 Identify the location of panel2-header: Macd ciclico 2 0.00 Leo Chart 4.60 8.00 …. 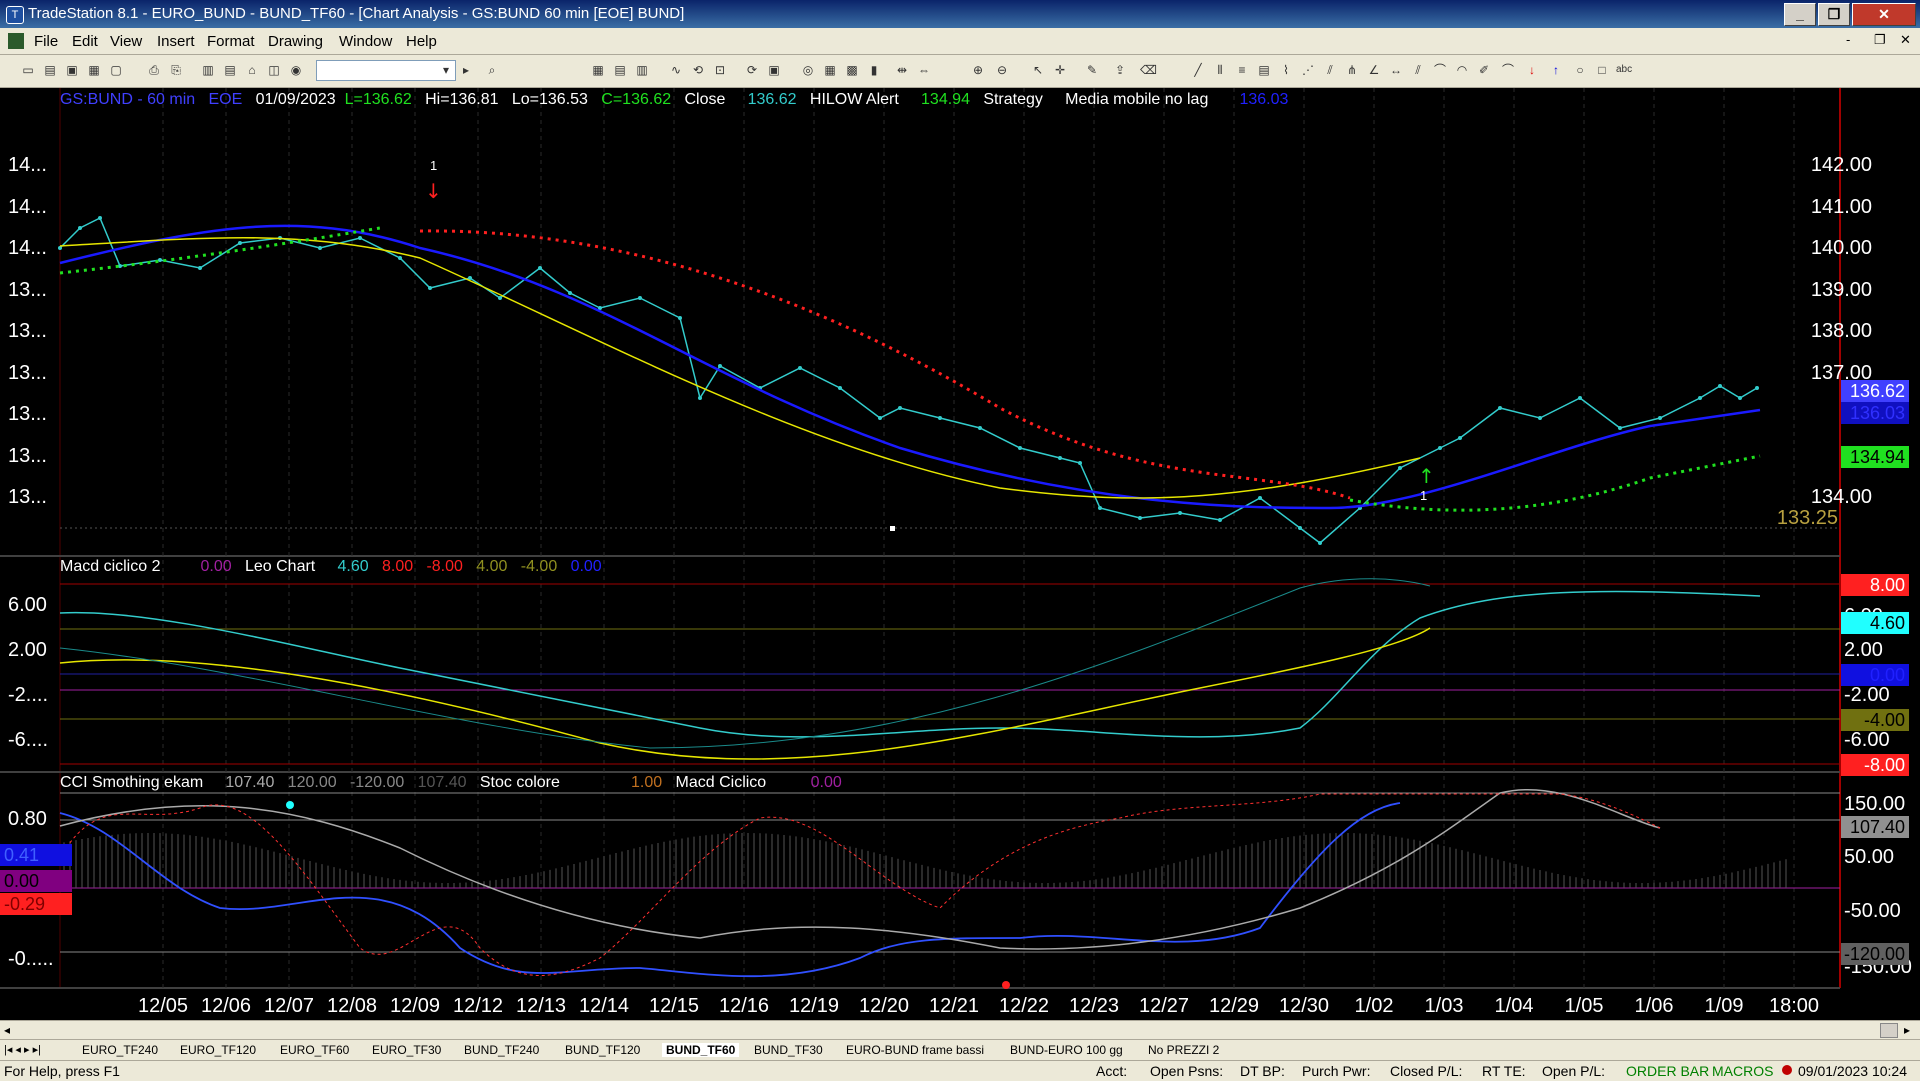
(331, 567).